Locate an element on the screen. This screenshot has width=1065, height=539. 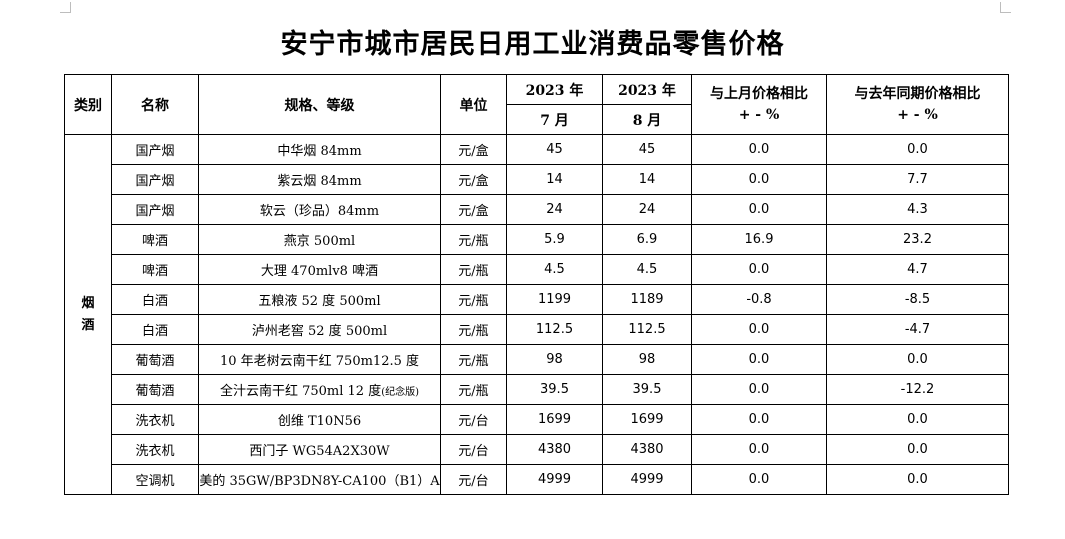
row-aug-price: 24 is located at coordinates (647, 209).